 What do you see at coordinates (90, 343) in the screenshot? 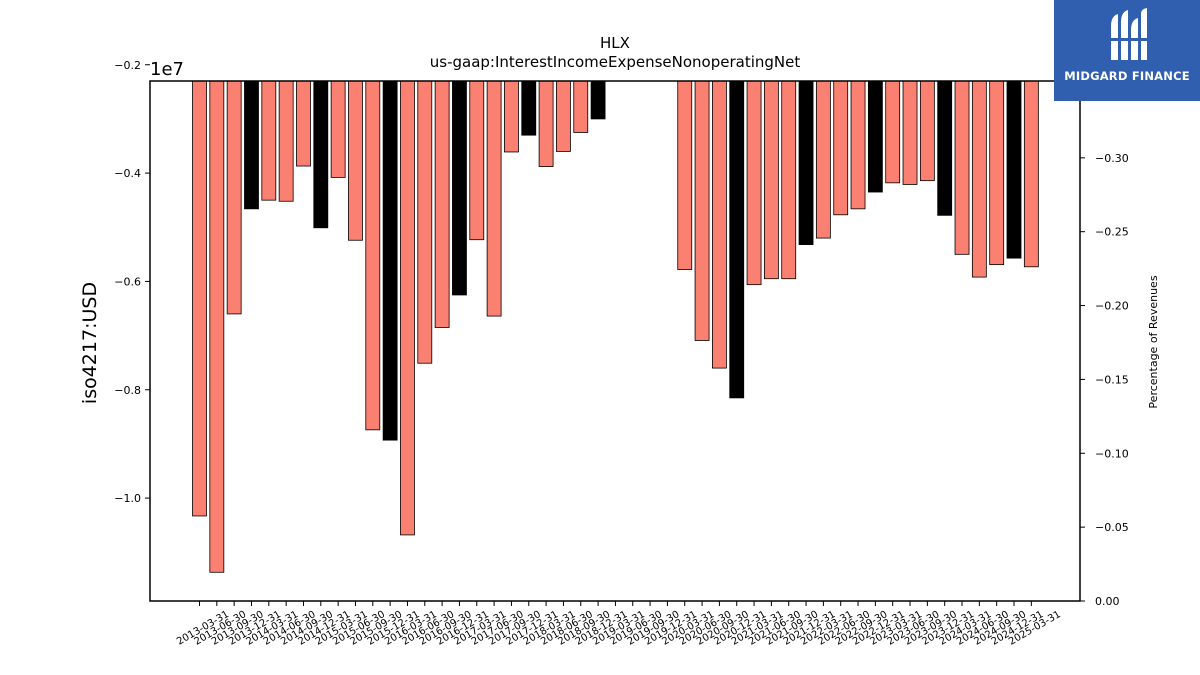
I see `y-axis-label: iso4217:USD` at bounding box center [90, 343].